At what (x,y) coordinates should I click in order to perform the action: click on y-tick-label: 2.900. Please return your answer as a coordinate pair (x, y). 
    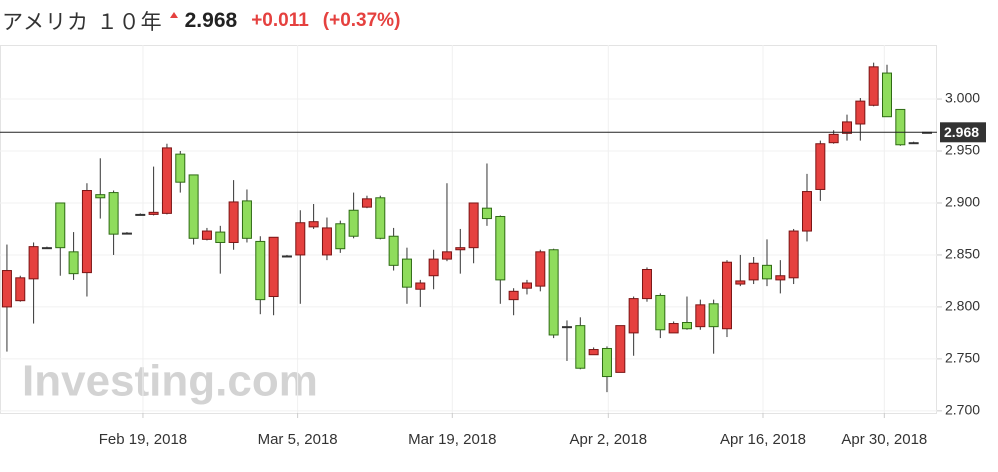
    Looking at the image, I should click on (962, 202).